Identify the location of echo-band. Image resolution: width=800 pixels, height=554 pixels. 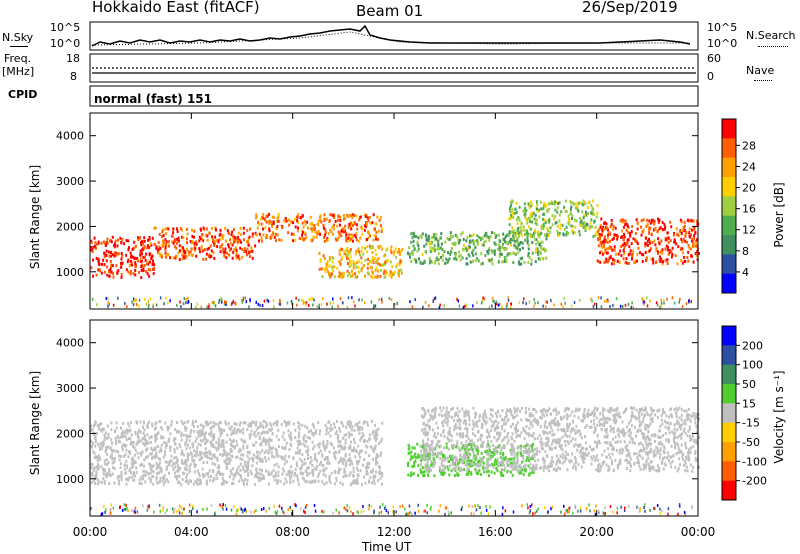
(205, 244).